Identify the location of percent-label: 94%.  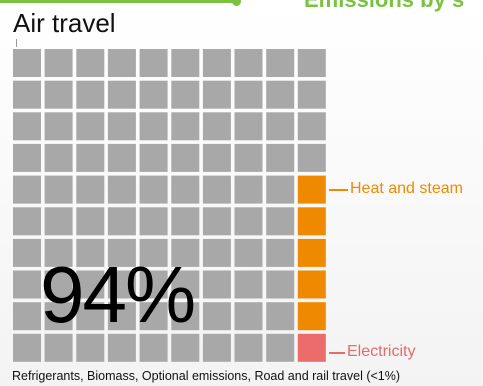
(118, 294).